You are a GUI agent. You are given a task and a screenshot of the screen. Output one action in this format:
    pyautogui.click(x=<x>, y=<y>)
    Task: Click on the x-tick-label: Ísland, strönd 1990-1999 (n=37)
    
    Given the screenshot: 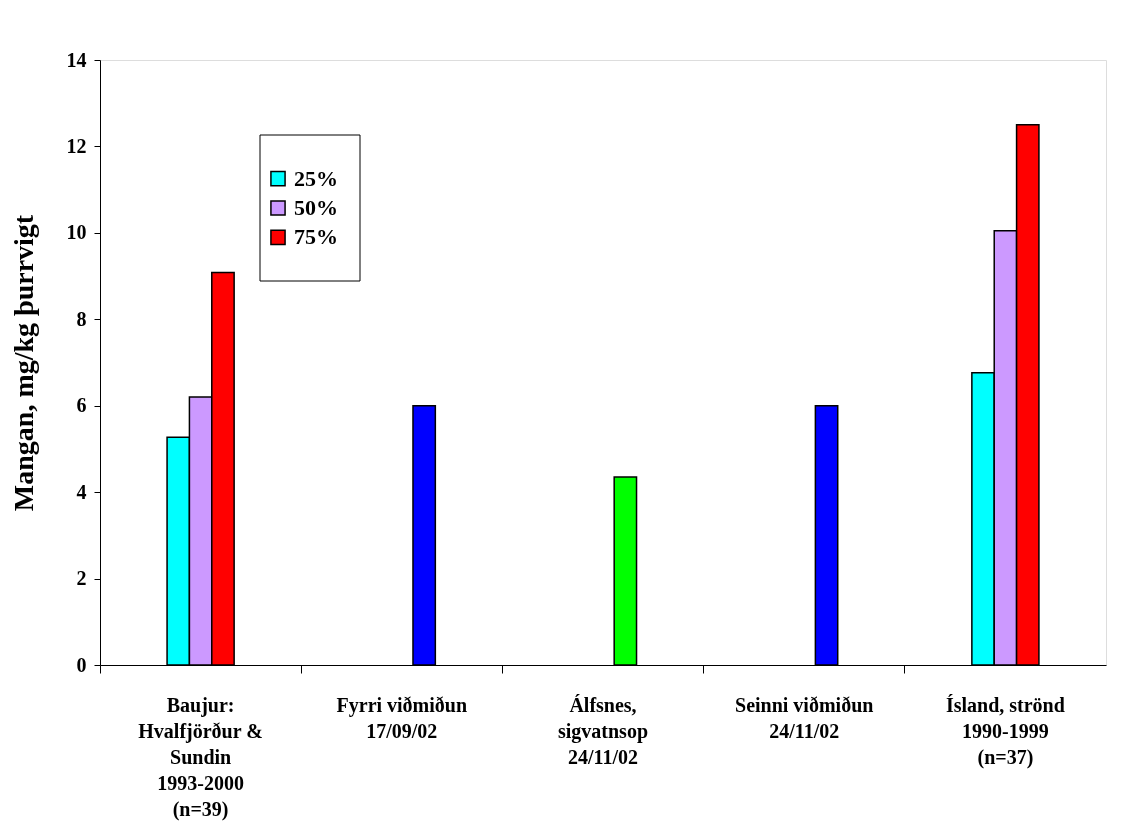 What is the action you would take?
    pyautogui.click(x=1005, y=731)
    